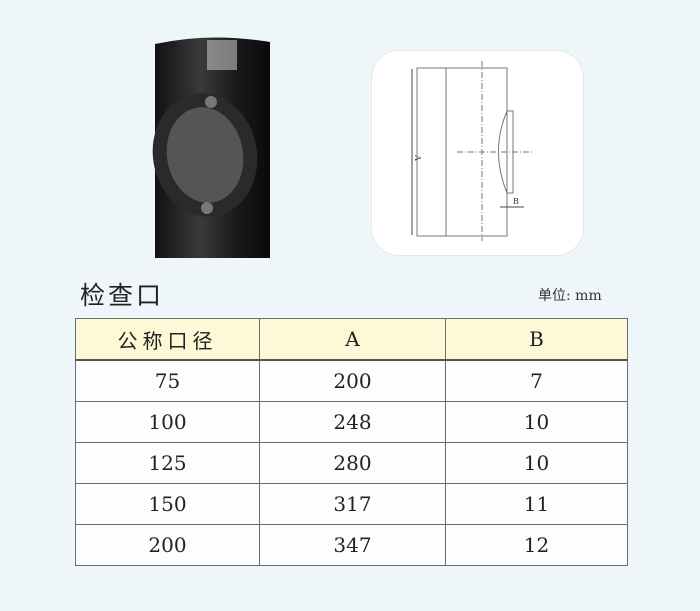  What do you see at coordinates (122, 295) in the screenshot?
I see `page-title: 检查口` at bounding box center [122, 295].